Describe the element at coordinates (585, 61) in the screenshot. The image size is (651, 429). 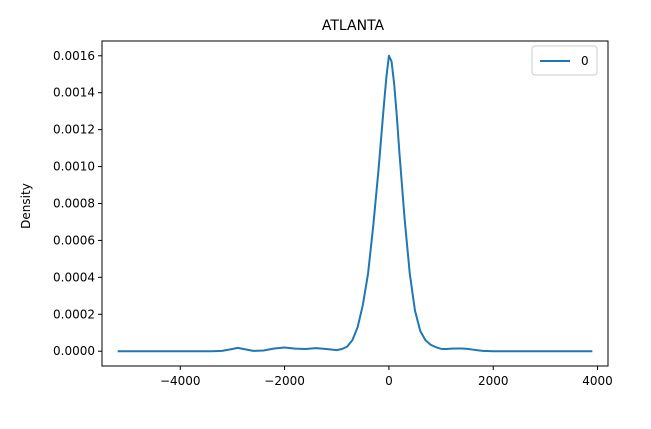
I see `legend-label-series-0: 0` at that location.